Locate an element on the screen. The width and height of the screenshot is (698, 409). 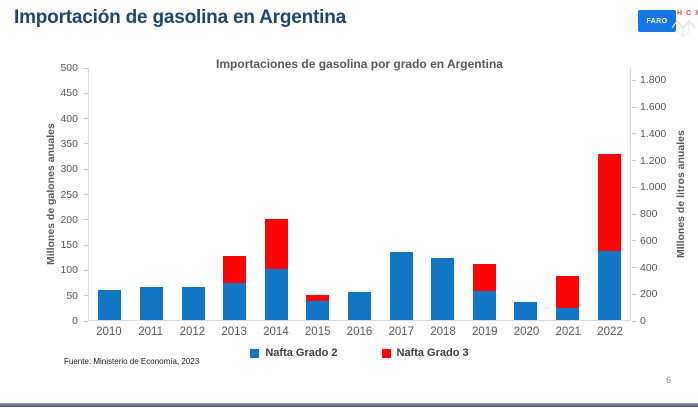
right-axis-tick-label: 1.200 is located at coordinates (653, 160).